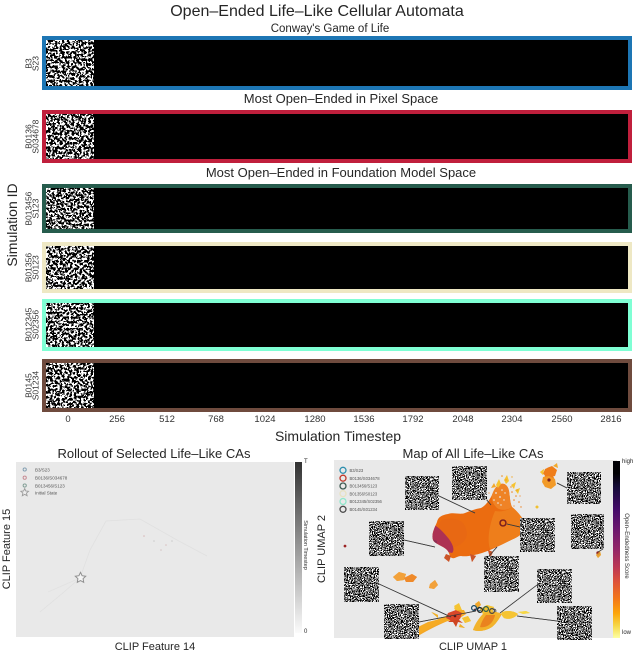 The height and width of the screenshot is (657, 640). I want to click on svg-text: Initial State, so click(46, 492).